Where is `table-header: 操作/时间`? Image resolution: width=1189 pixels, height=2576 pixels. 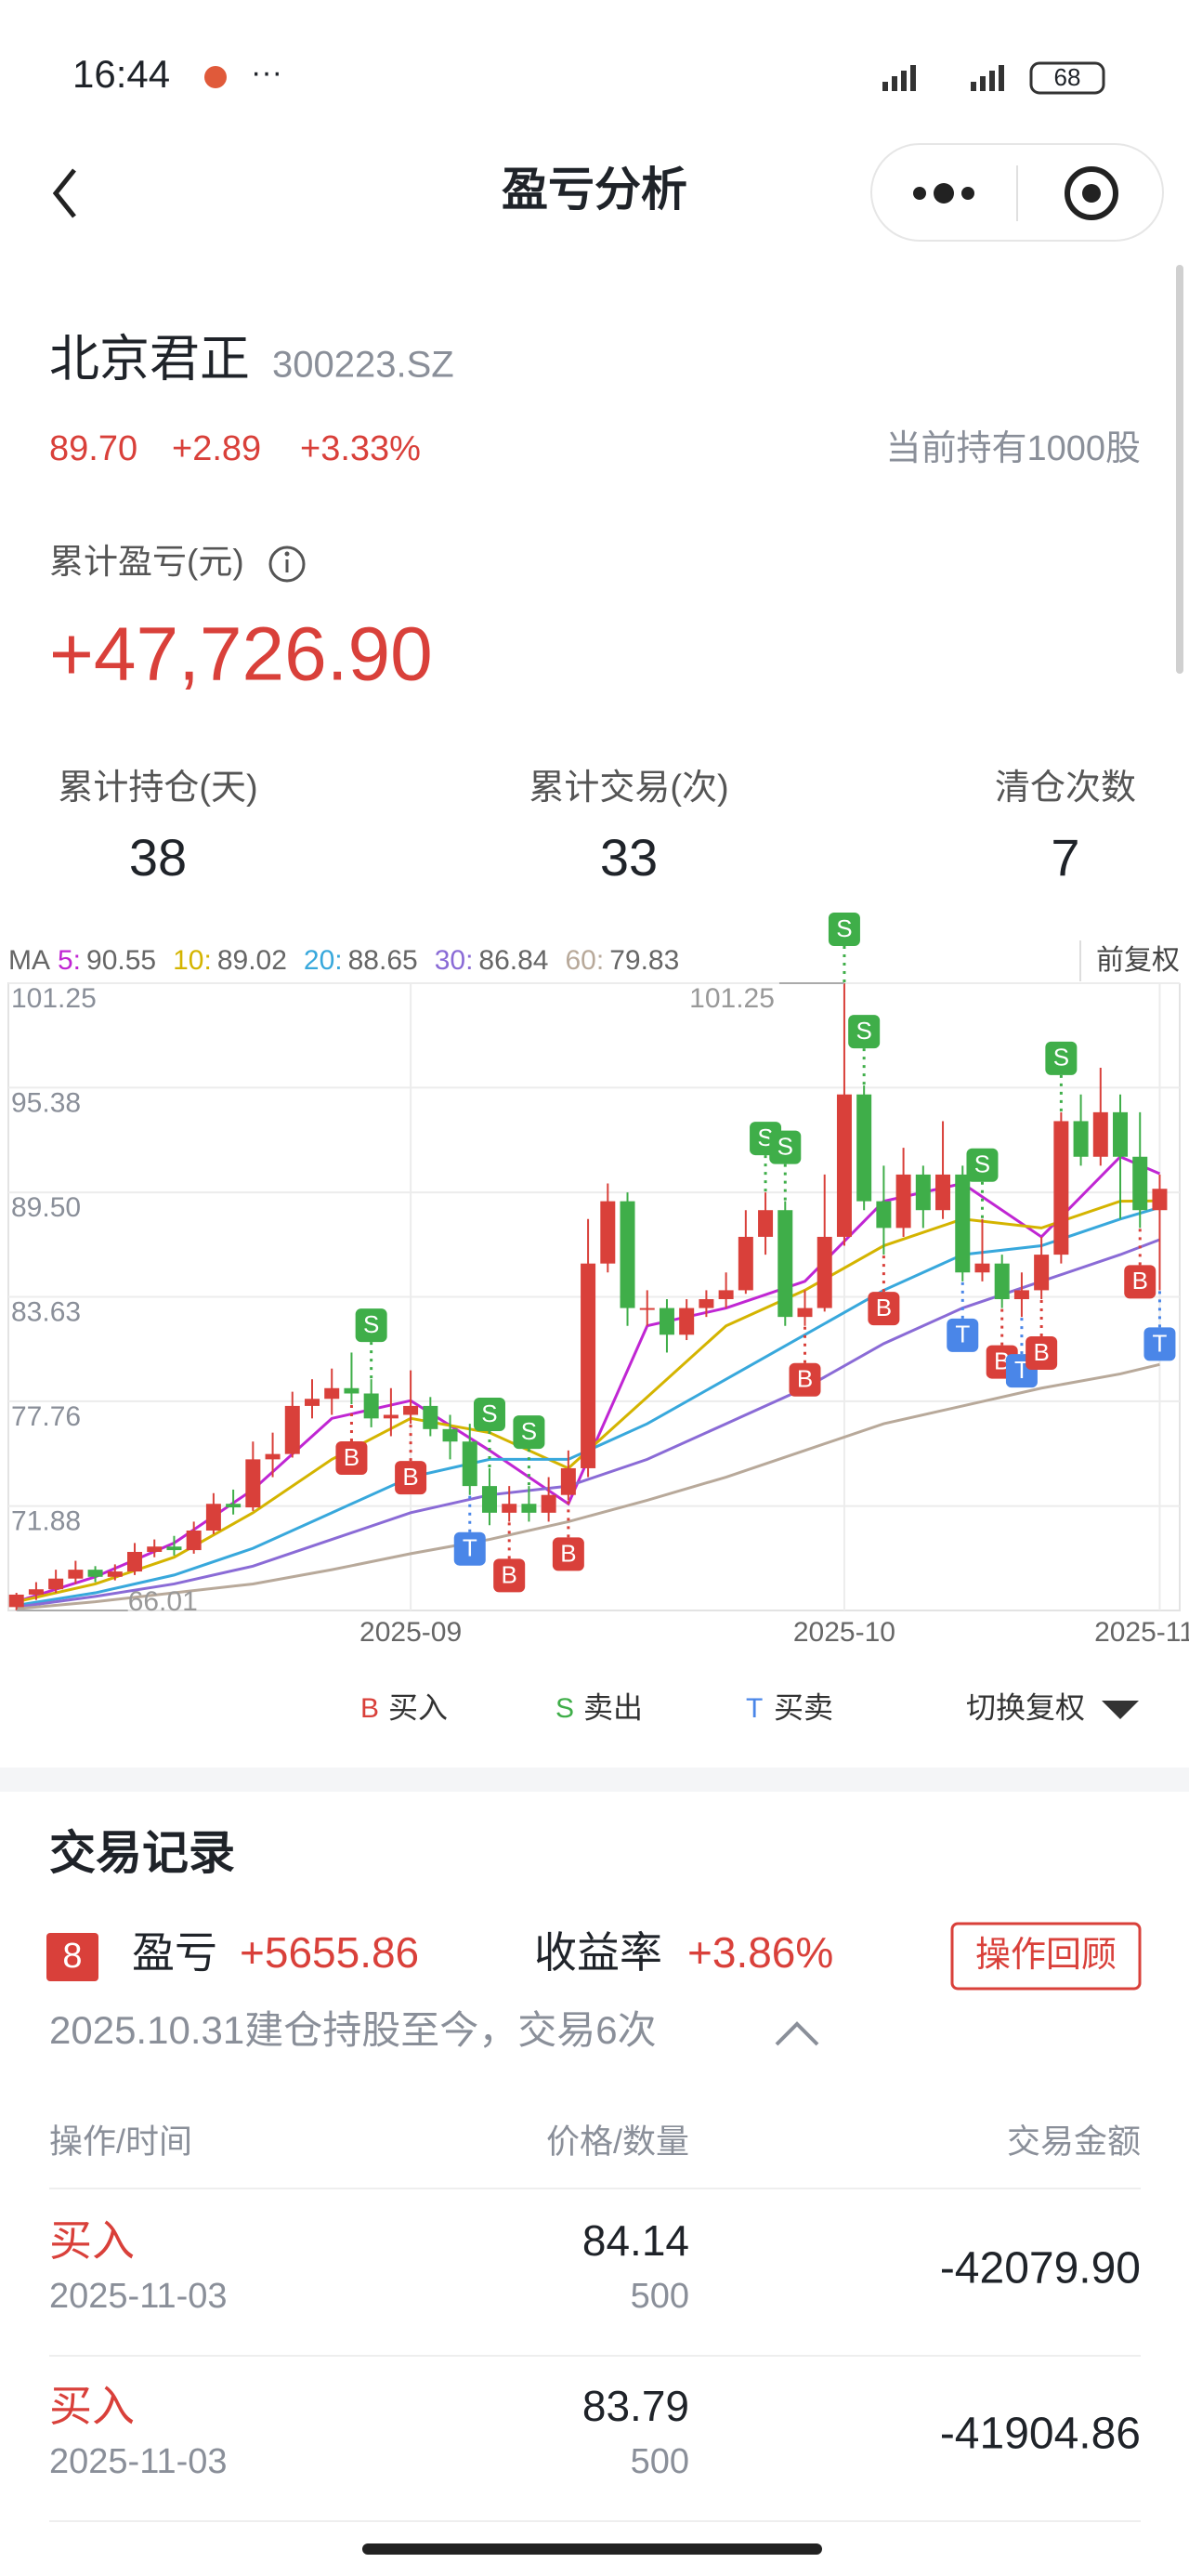 table-header: 操作/时间 is located at coordinates (120, 2142).